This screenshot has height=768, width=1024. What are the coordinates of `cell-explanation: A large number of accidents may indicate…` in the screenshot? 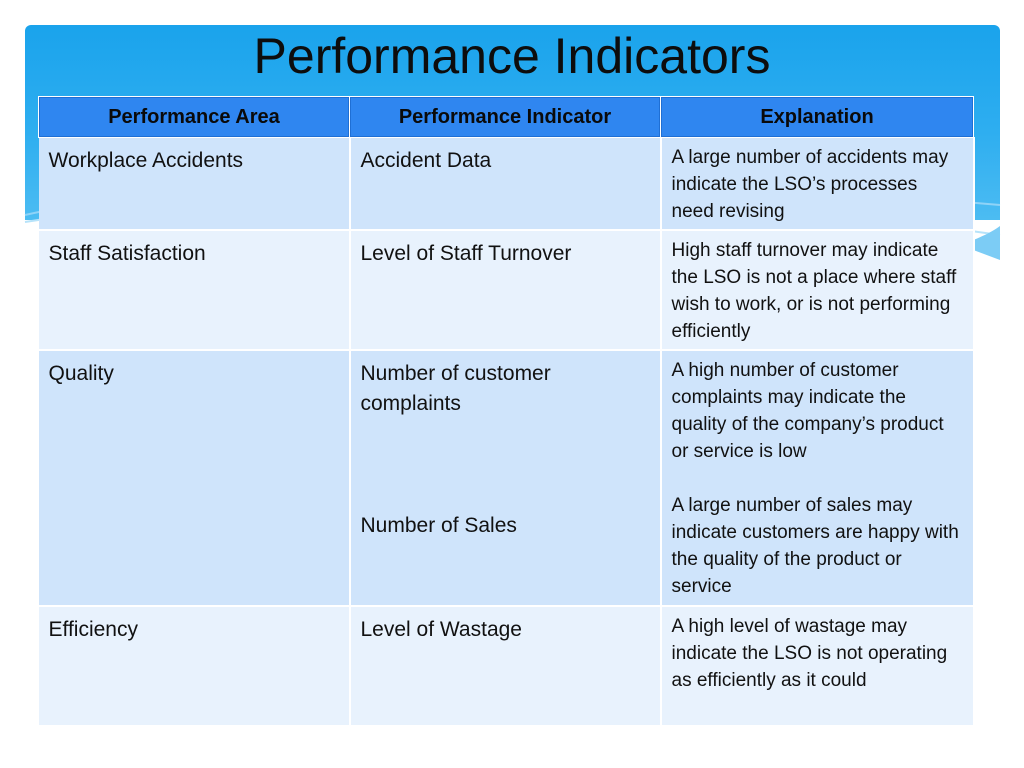 It's located at (817, 184).